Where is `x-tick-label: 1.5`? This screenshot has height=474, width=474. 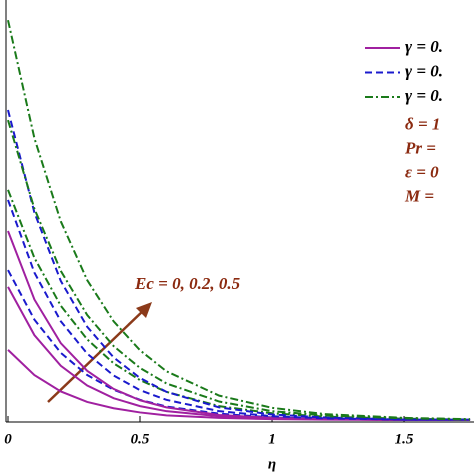 x-tick-label: 1.5 is located at coordinates (404, 439).